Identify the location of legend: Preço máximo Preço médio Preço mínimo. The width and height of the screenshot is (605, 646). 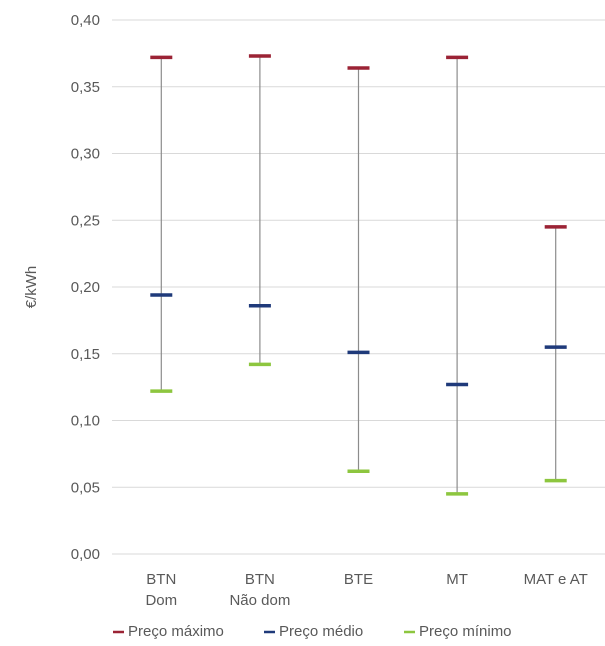
(312, 631).